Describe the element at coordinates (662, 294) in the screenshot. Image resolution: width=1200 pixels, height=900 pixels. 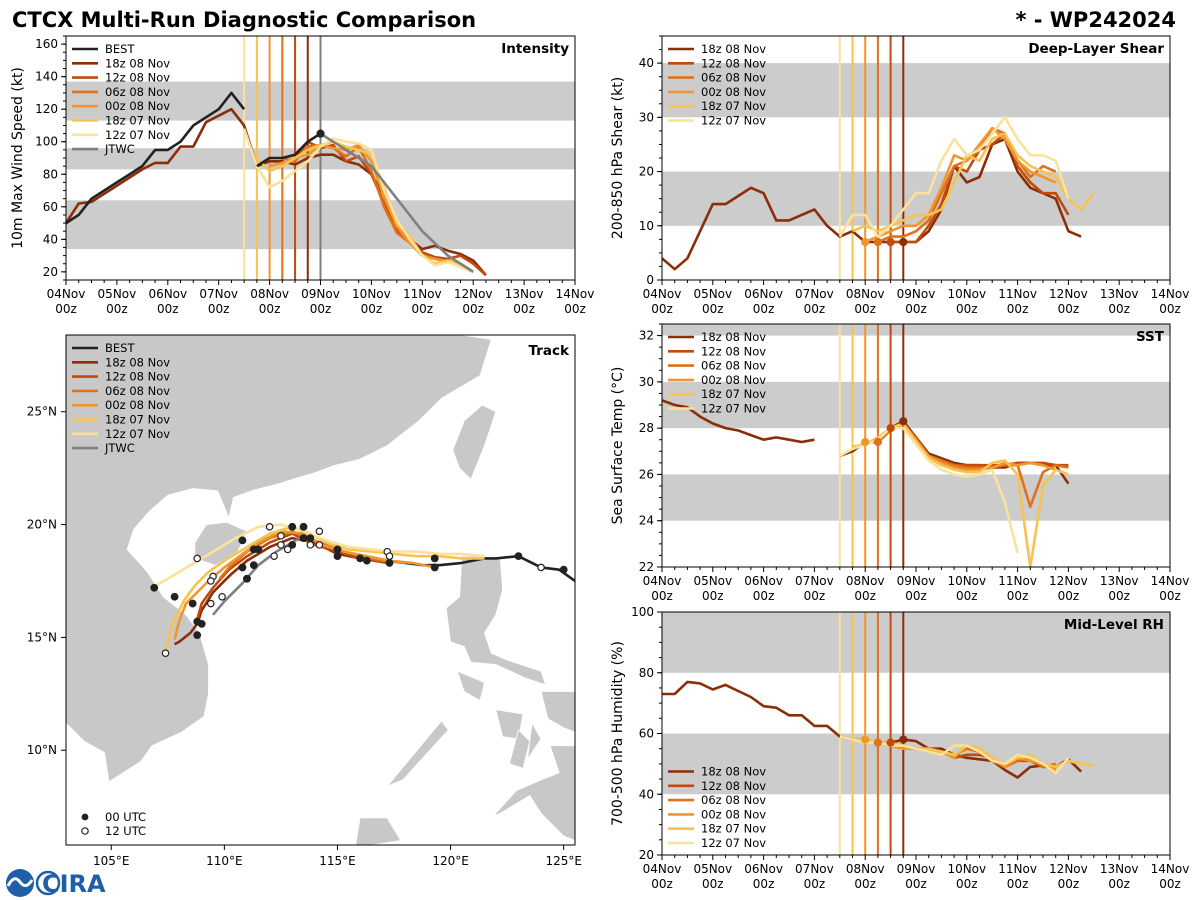
I see `shear-xtick-day: 04Nov` at that location.